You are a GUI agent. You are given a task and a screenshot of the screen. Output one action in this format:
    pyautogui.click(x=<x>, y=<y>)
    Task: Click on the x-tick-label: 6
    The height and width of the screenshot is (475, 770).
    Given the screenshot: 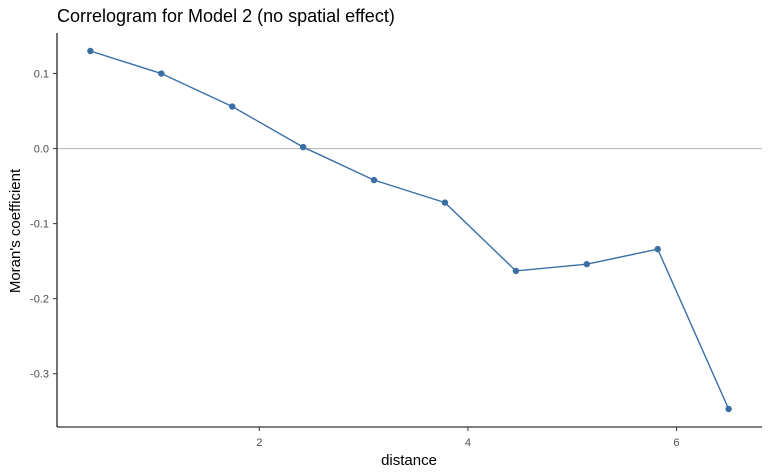 What is the action you would take?
    pyautogui.click(x=676, y=443)
    